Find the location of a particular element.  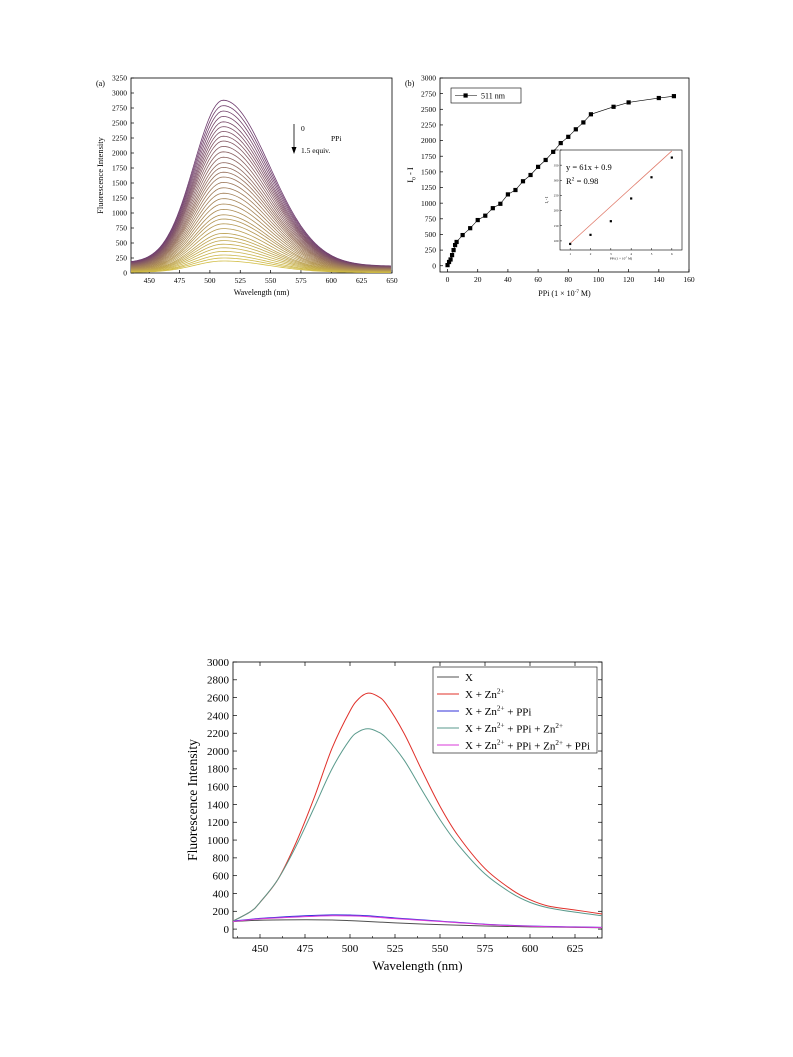

annotation-arrowhead is located at coordinates (294, 150).